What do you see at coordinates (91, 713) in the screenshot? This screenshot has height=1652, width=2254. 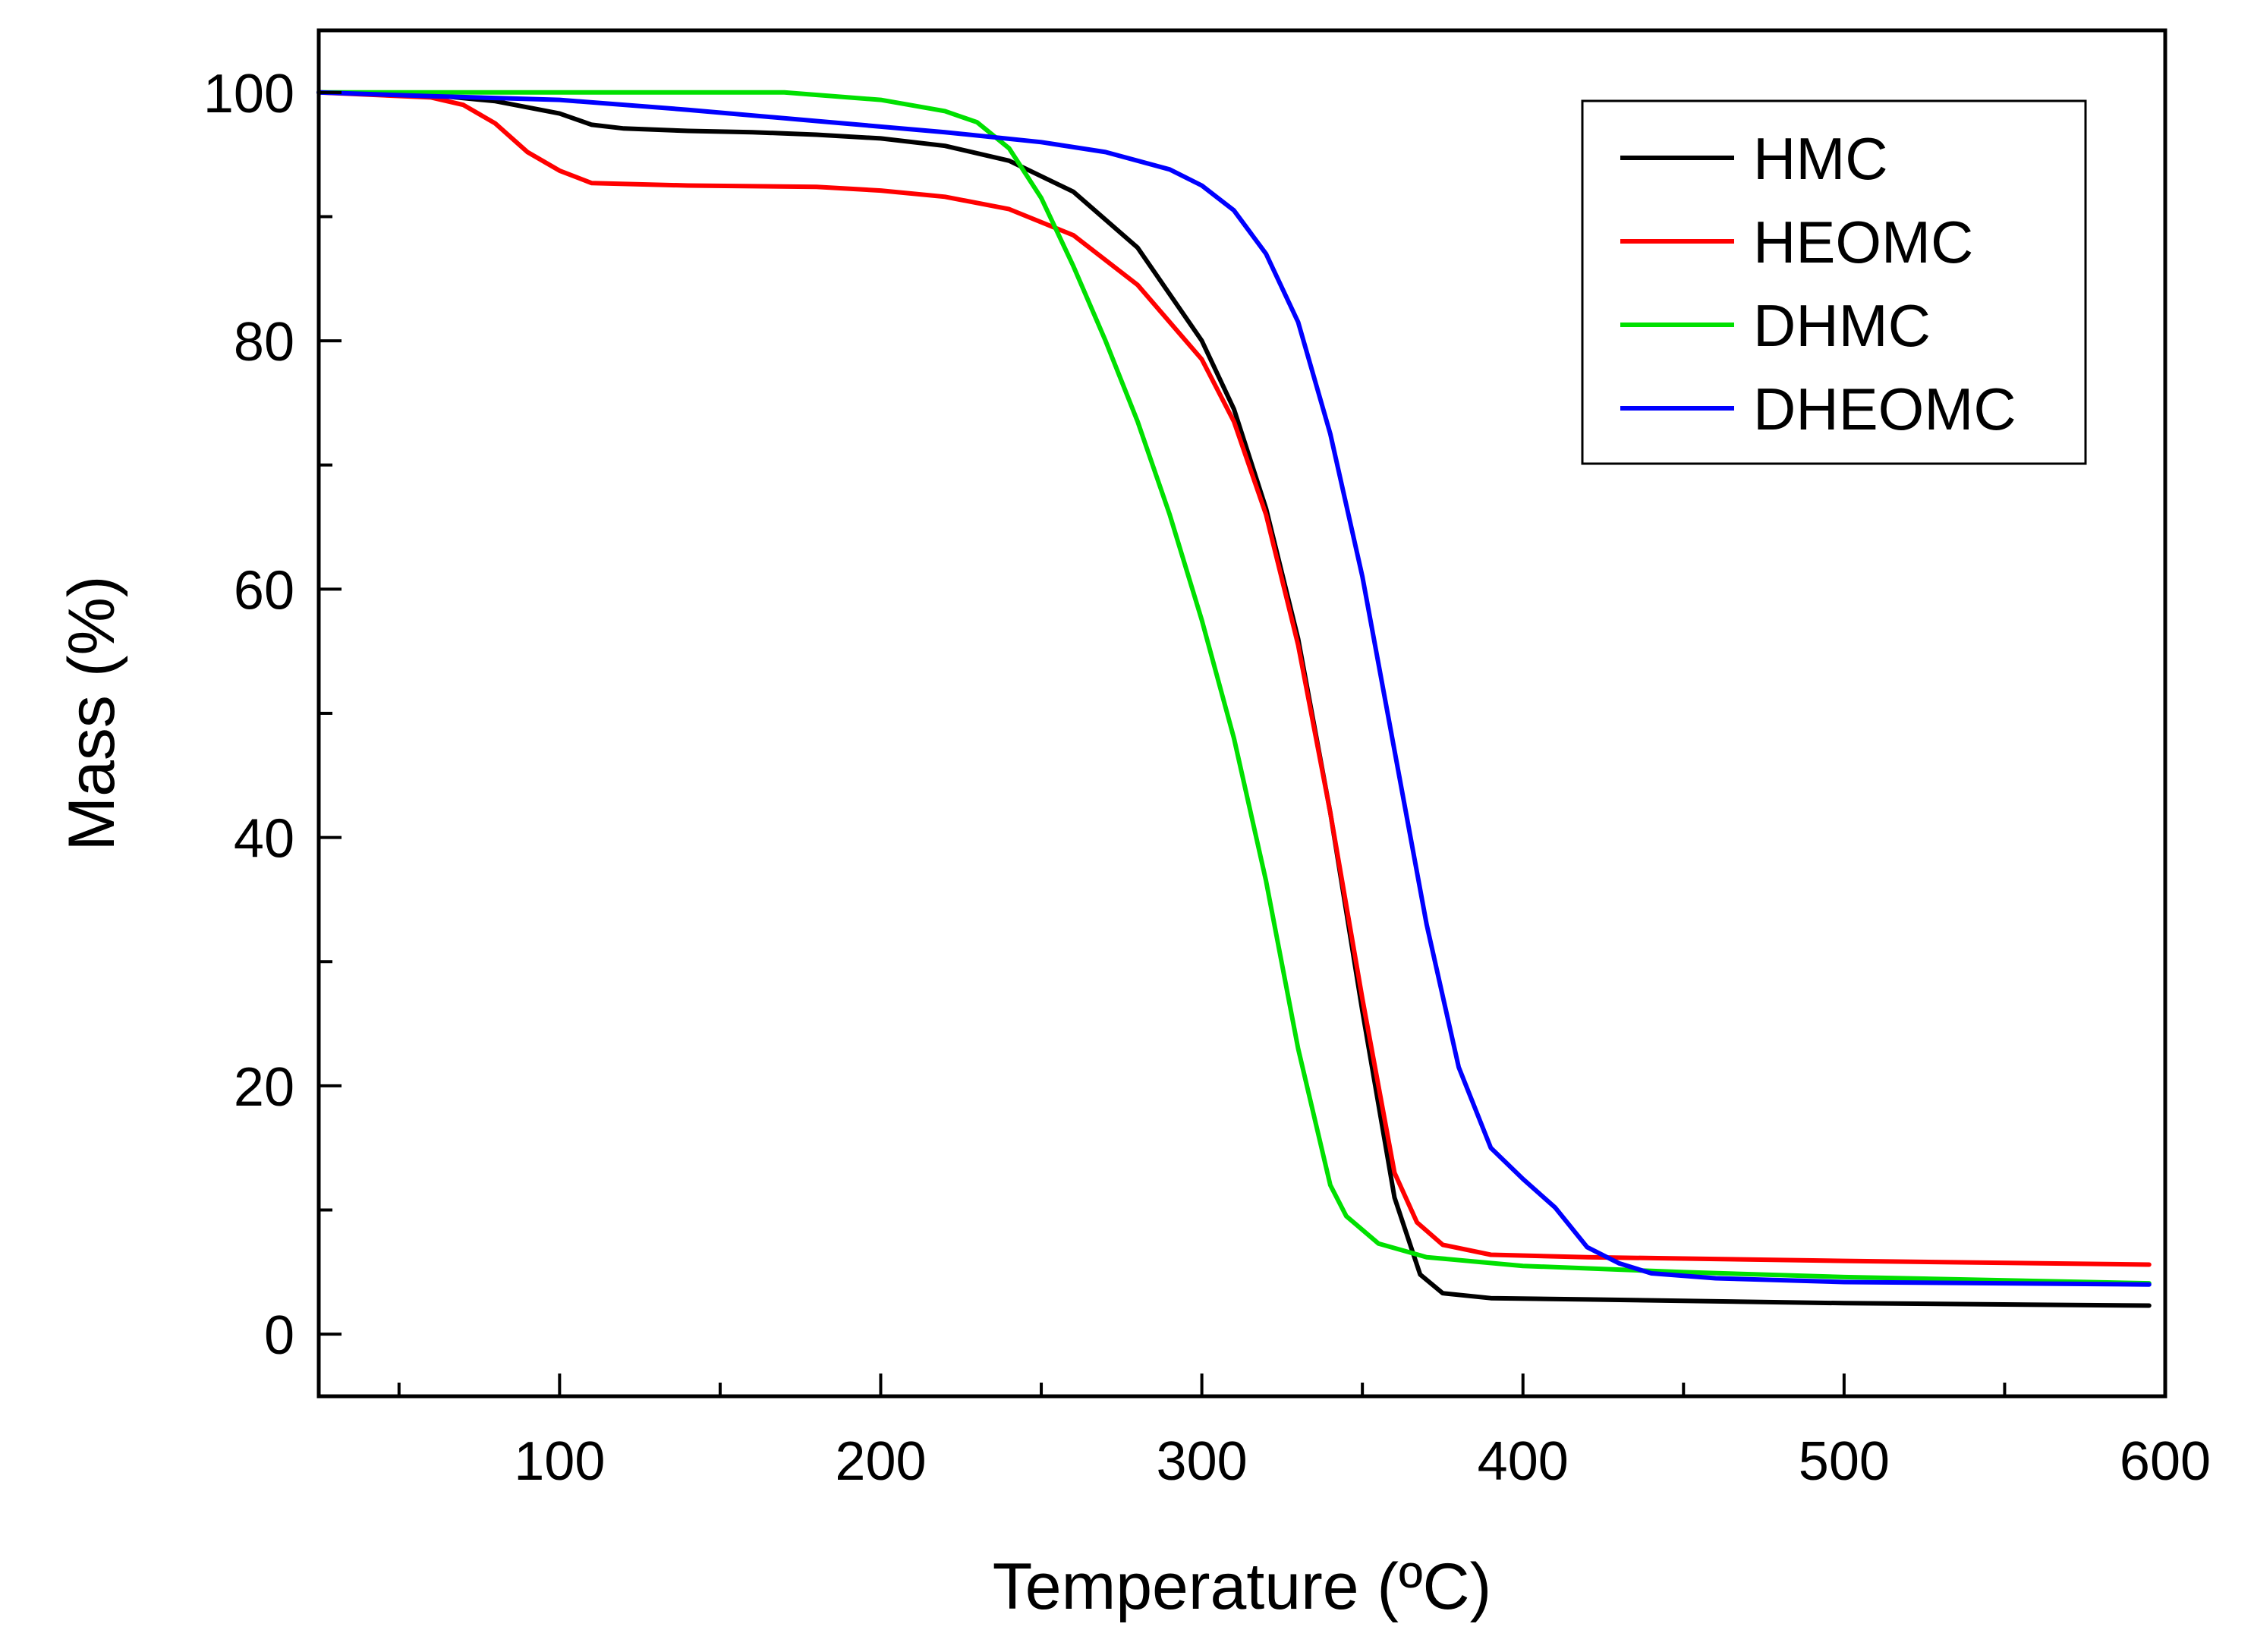 I see `y-axis-title: Mass (%)` at bounding box center [91, 713].